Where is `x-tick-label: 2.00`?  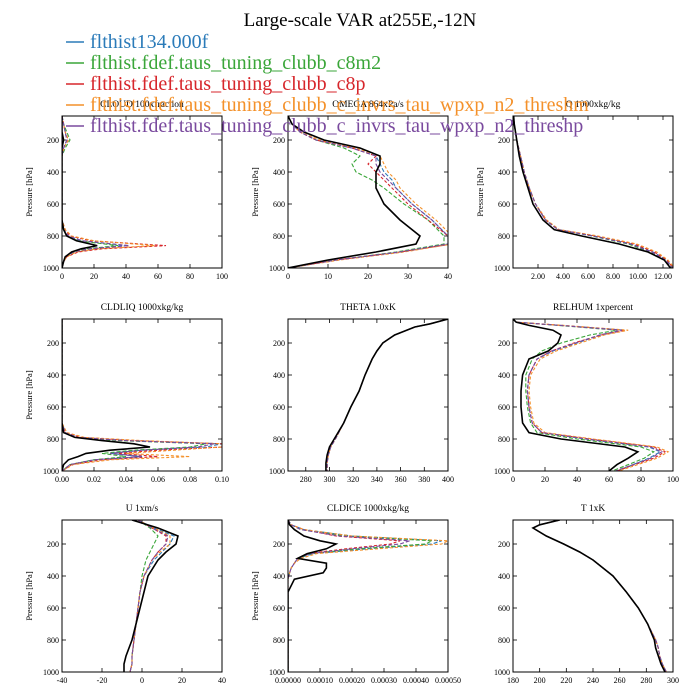
x-tick-label: 2.00 is located at coordinates (538, 276).